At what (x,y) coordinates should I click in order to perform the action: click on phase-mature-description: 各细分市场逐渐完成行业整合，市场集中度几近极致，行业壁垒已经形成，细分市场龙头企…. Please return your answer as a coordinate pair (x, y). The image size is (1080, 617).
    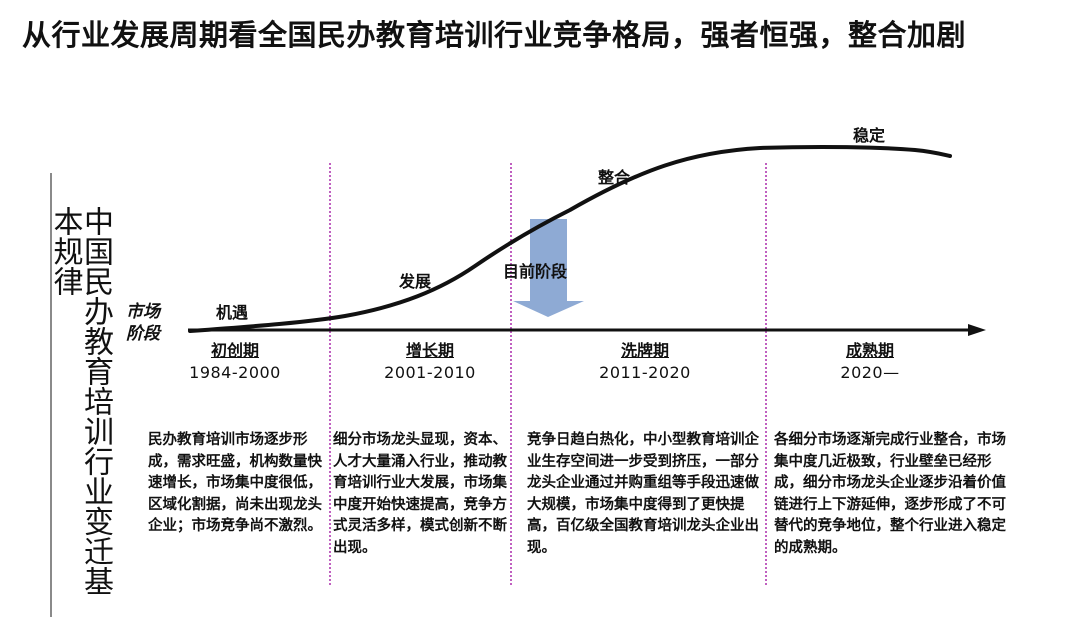
    Looking at the image, I should click on (890, 494).